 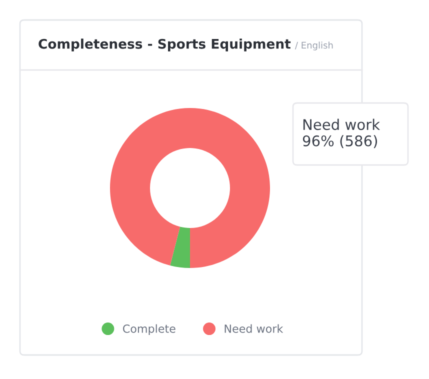 I want to click on legend-label: Need work, so click(x=254, y=328).